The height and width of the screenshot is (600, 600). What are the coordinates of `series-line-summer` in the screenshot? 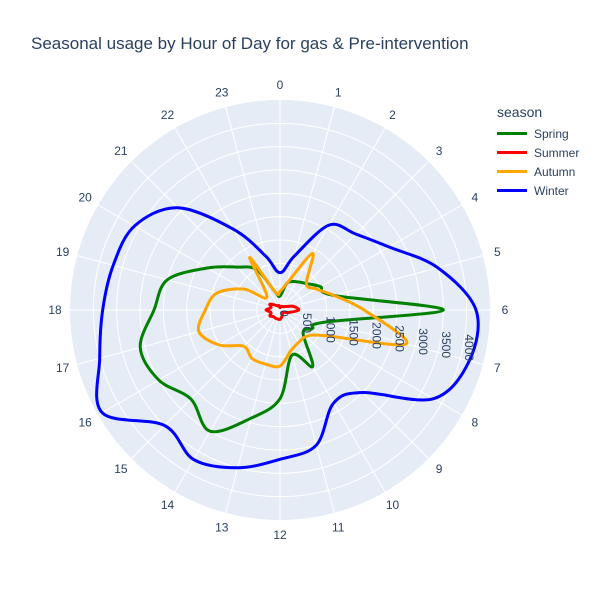 It's located at (282, 311).